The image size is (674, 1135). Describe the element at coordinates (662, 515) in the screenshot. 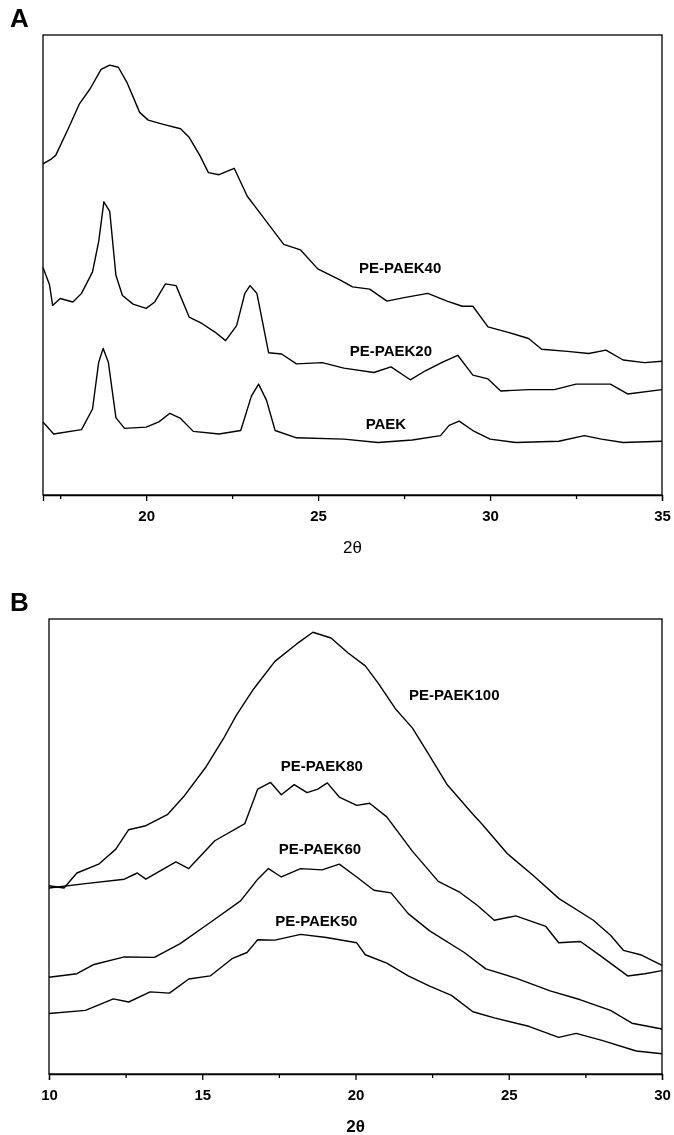

I see `x-tick-label: 35` at that location.